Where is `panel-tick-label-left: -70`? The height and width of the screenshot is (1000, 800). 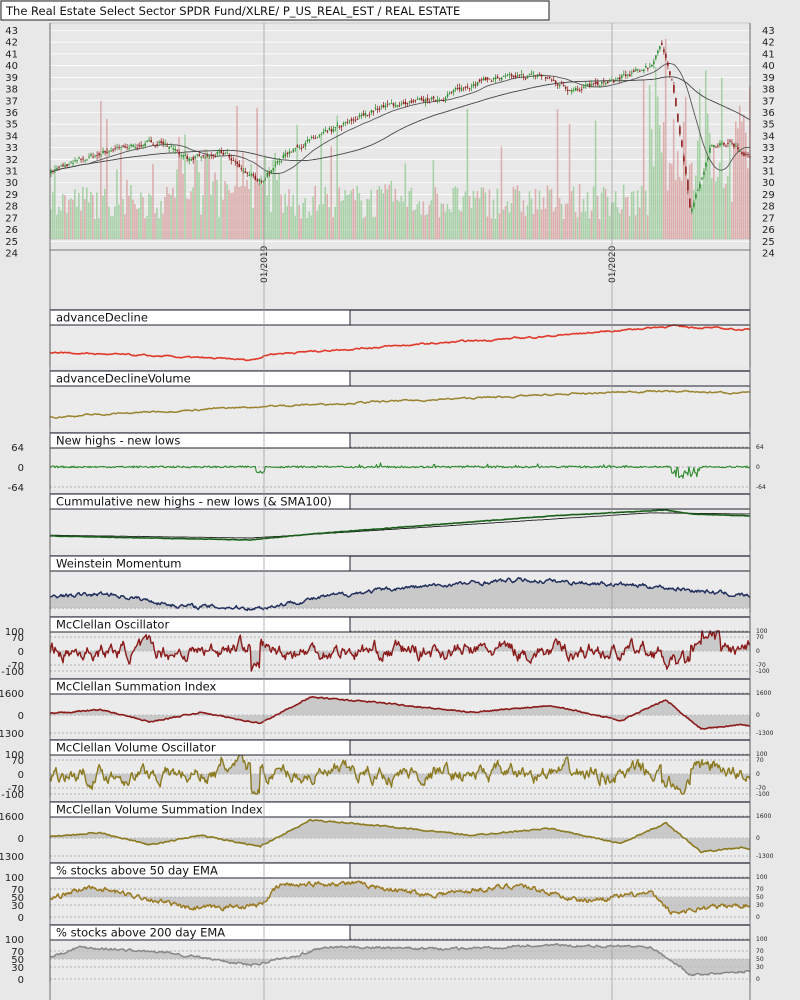
panel-tick-label-left: -70 is located at coordinates (16, 789).